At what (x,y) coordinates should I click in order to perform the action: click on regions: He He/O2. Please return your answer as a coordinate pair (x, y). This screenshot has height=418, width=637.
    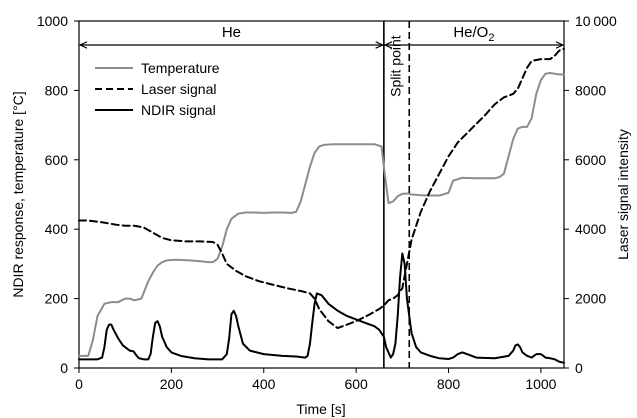
    Looking at the image, I should click on (321, 34).